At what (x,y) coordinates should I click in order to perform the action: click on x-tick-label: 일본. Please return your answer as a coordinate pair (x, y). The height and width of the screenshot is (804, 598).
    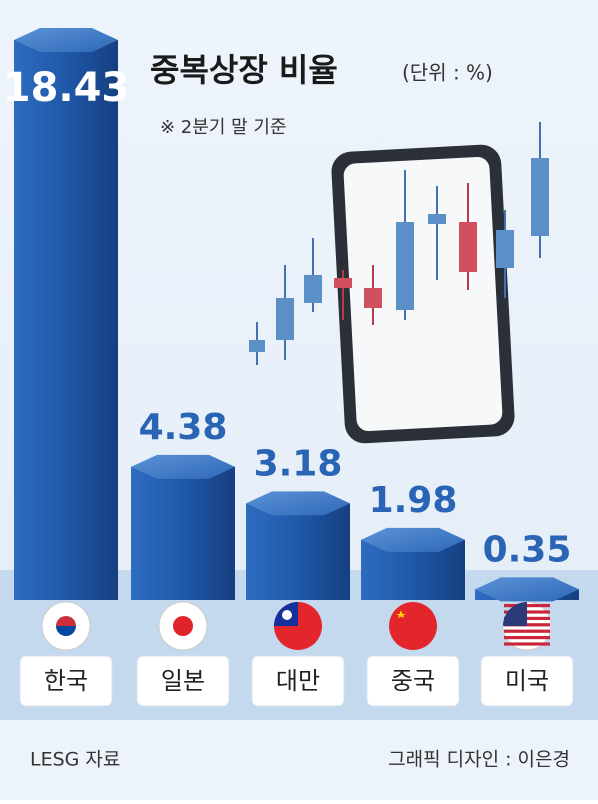
    Looking at the image, I should click on (183, 681).